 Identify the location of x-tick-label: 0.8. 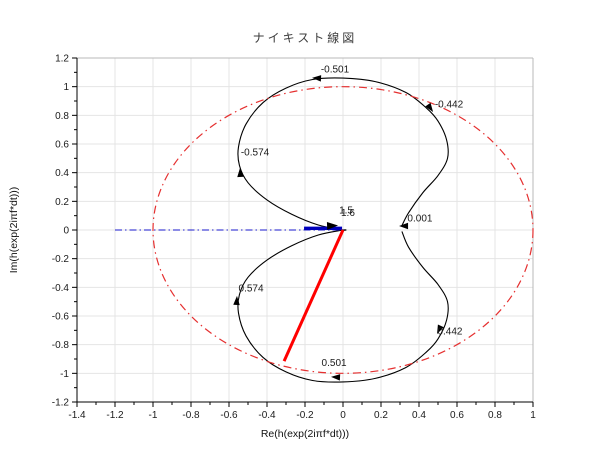
(495, 415).